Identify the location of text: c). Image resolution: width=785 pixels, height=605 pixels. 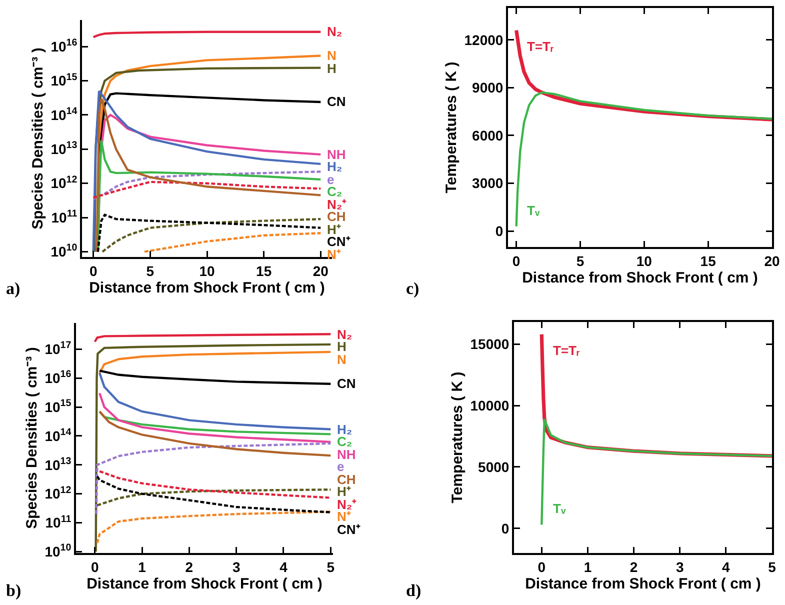
(413, 288).